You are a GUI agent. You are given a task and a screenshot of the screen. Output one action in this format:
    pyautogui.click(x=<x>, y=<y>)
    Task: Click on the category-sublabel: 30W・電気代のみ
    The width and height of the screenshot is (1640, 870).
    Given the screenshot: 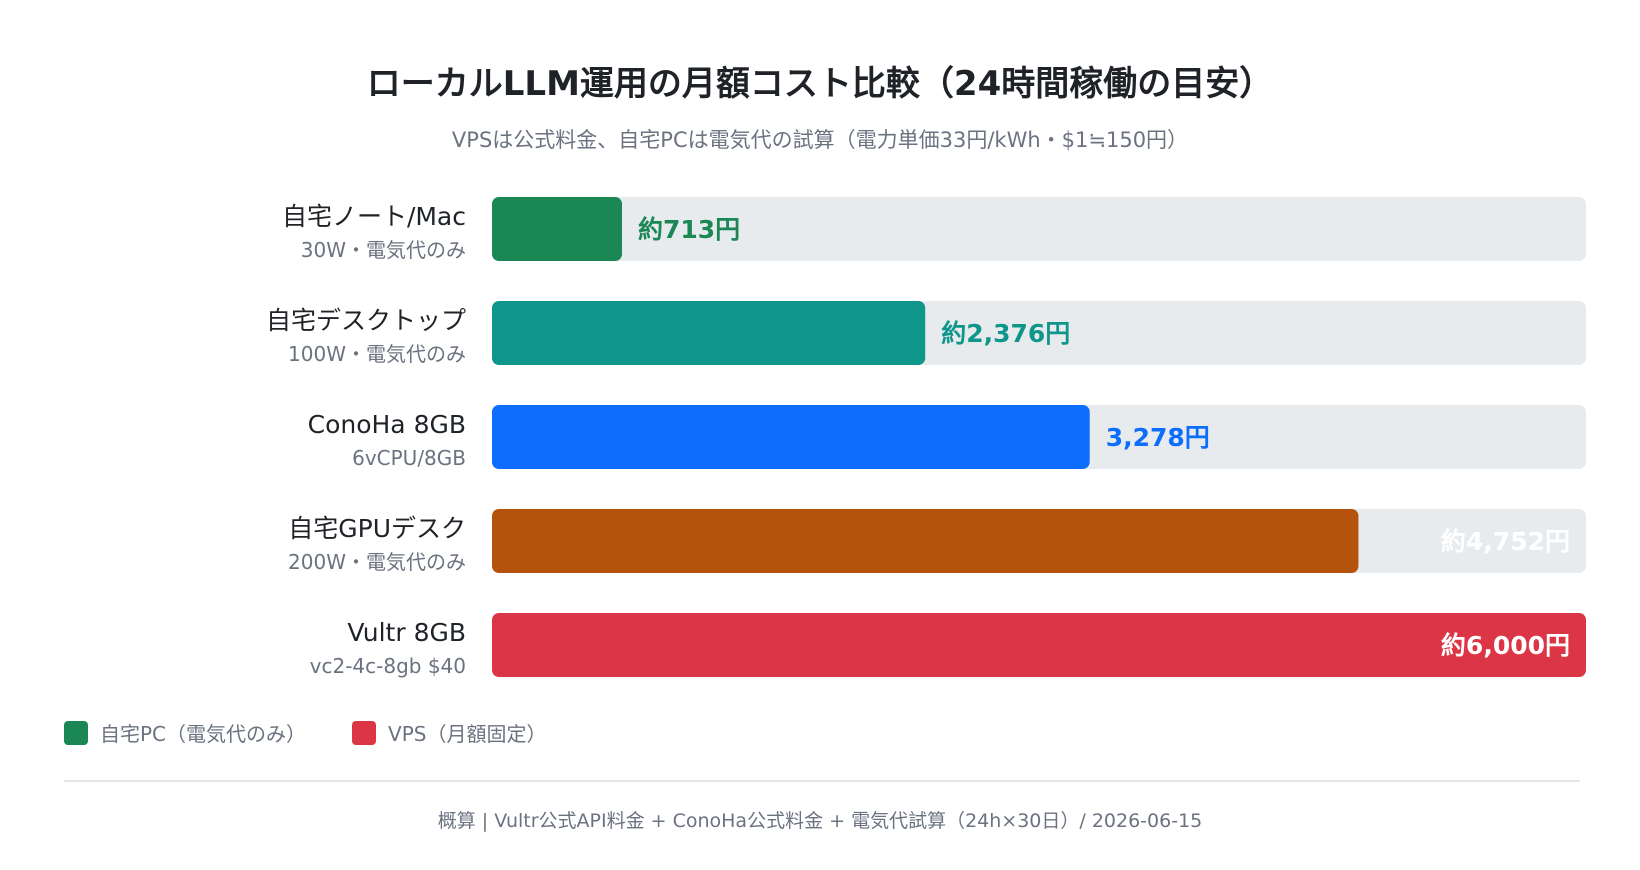 What is the action you would take?
    pyautogui.click(x=383, y=250)
    